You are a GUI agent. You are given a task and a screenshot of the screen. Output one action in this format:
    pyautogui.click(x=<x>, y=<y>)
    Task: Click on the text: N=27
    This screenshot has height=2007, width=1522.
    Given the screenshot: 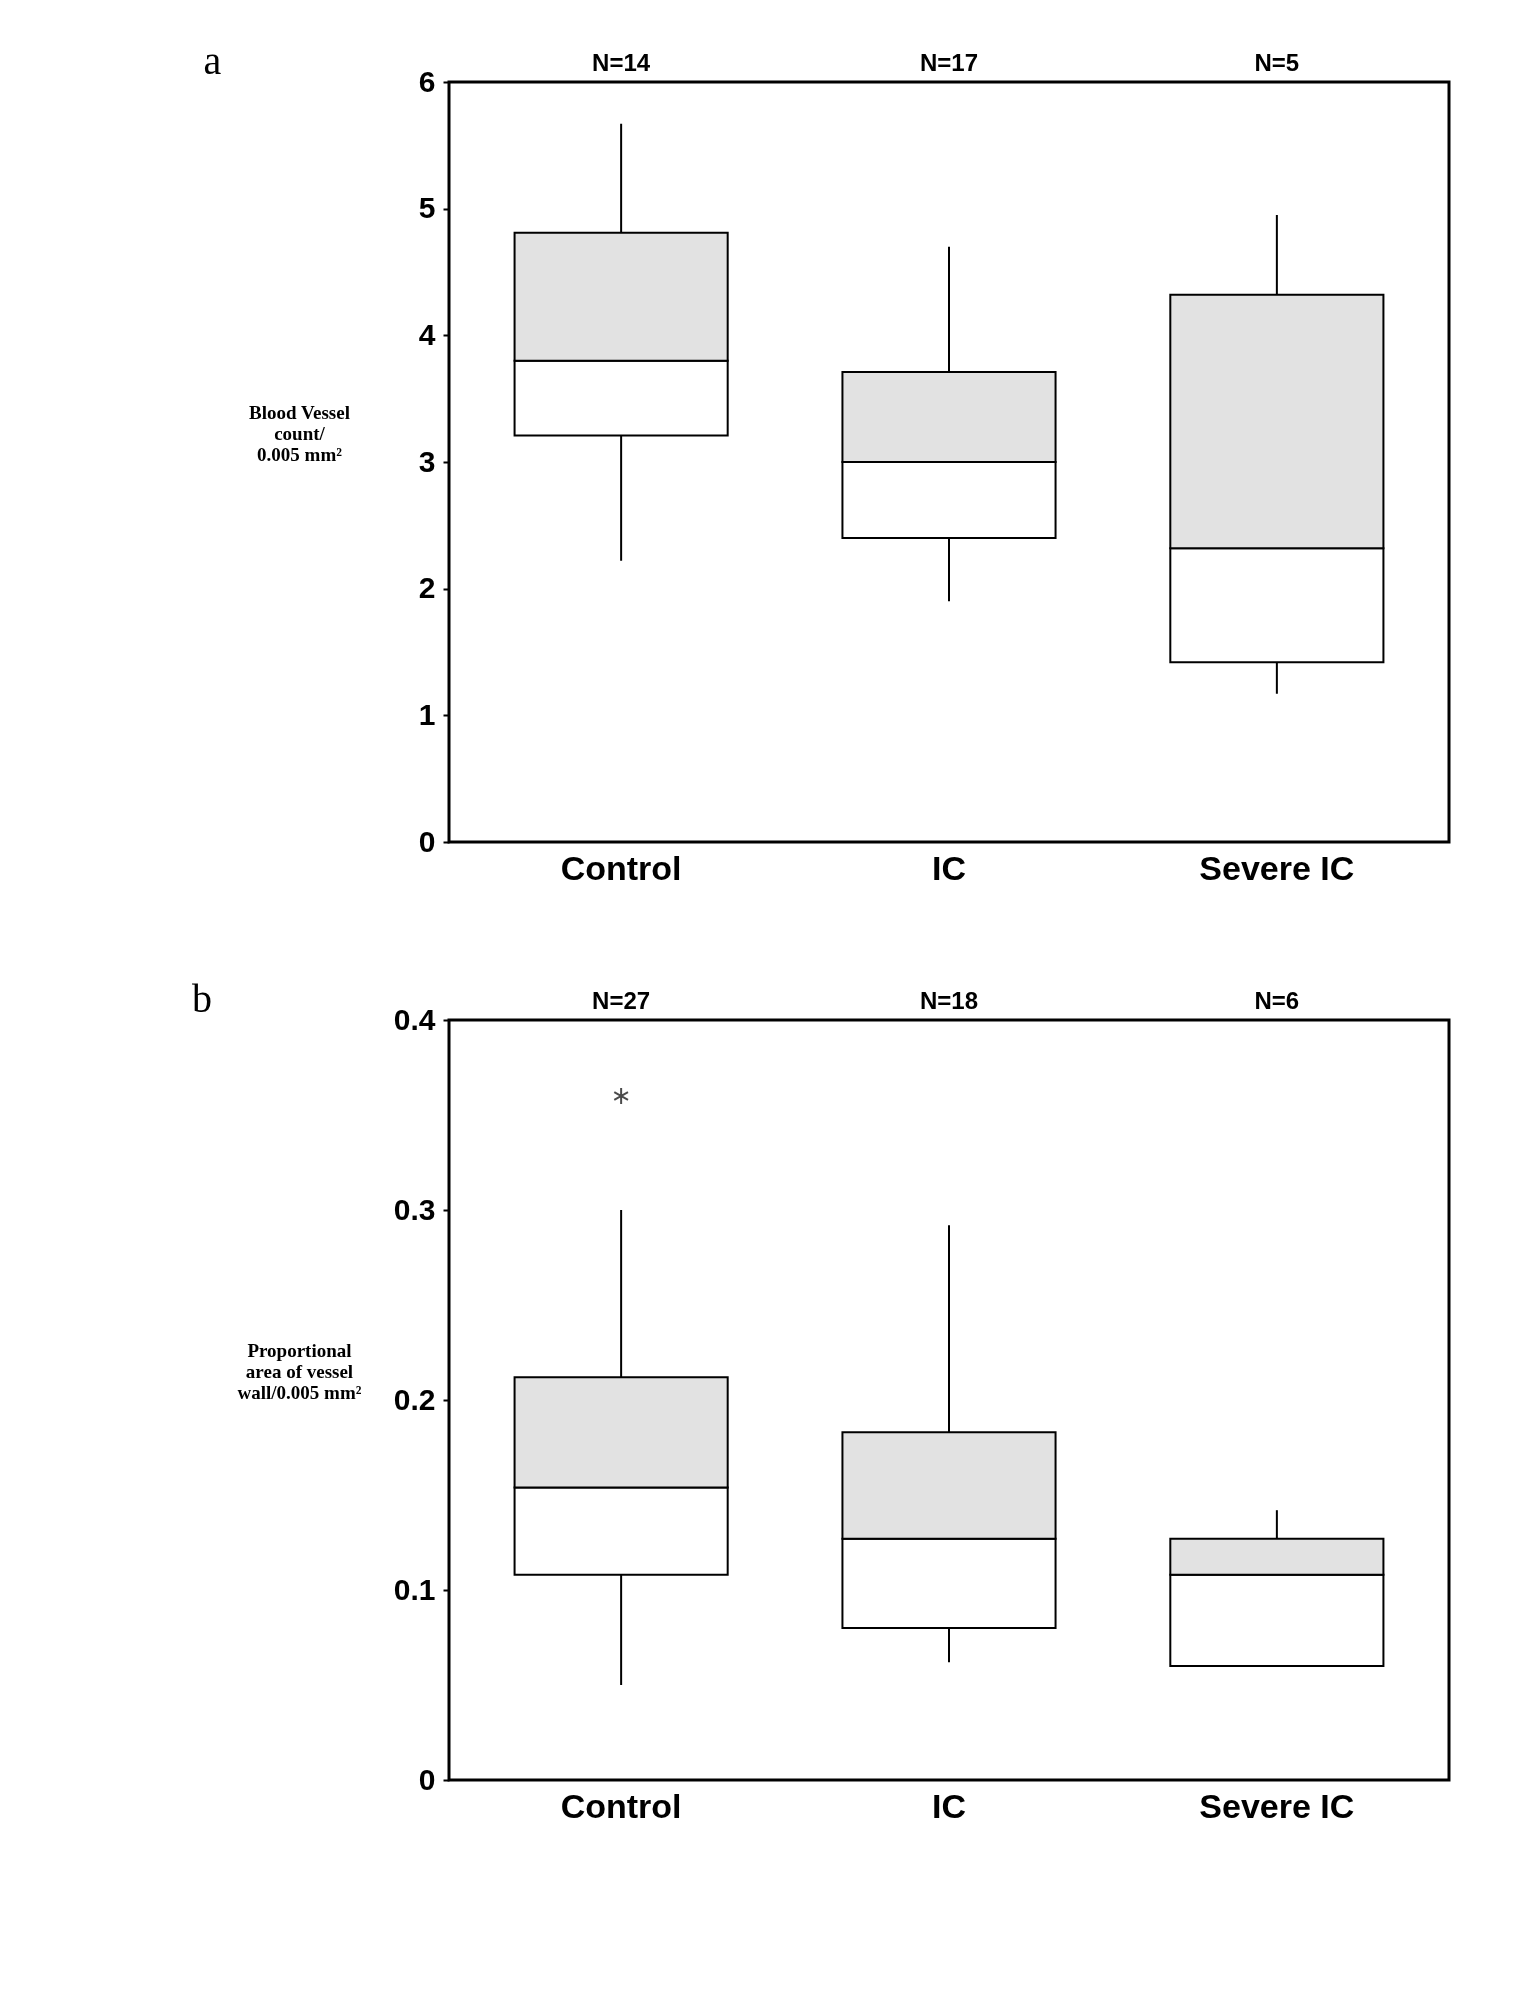 What is the action you would take?
    pyautogui.click(x=621, y=1000)
    